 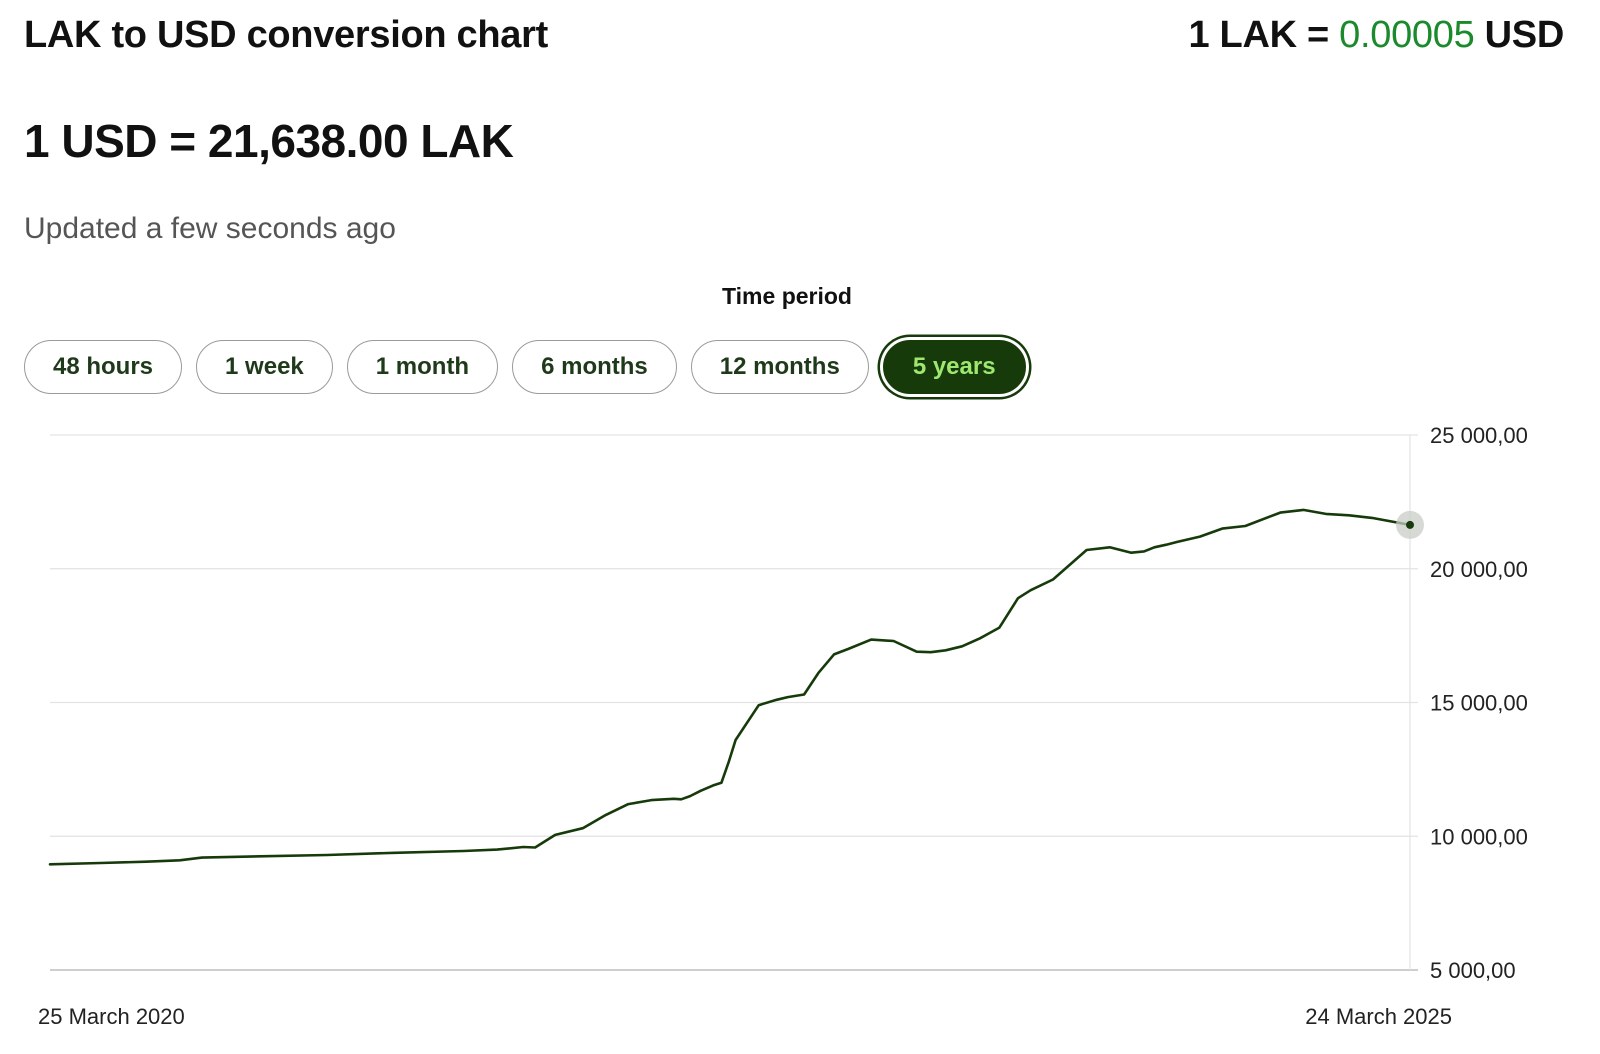 What do you see at coordinates (1479, 836) in the screenshot?
I see `chart-y-tick-label: 10 000,00` at bounding box center [1479, 836].